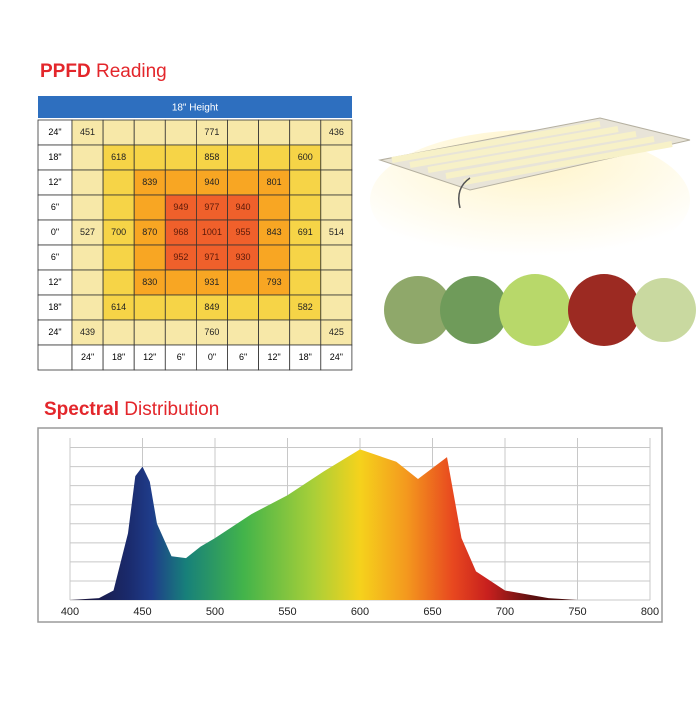 This screenshot has width=700, height=705. I want to click on ppfd-value: 1001, so click(212, 232).